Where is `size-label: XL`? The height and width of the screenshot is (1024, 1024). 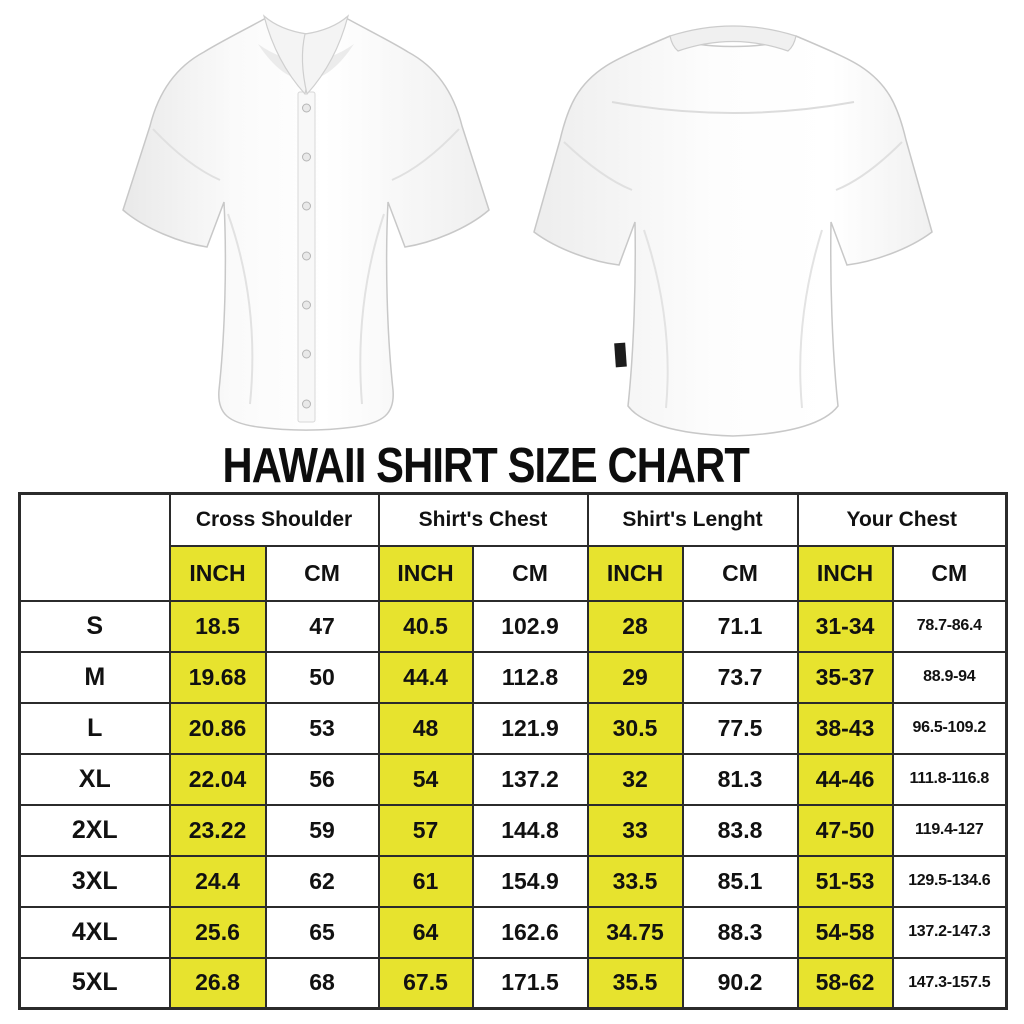 size-label: XL is located at coordinates (94, 779).